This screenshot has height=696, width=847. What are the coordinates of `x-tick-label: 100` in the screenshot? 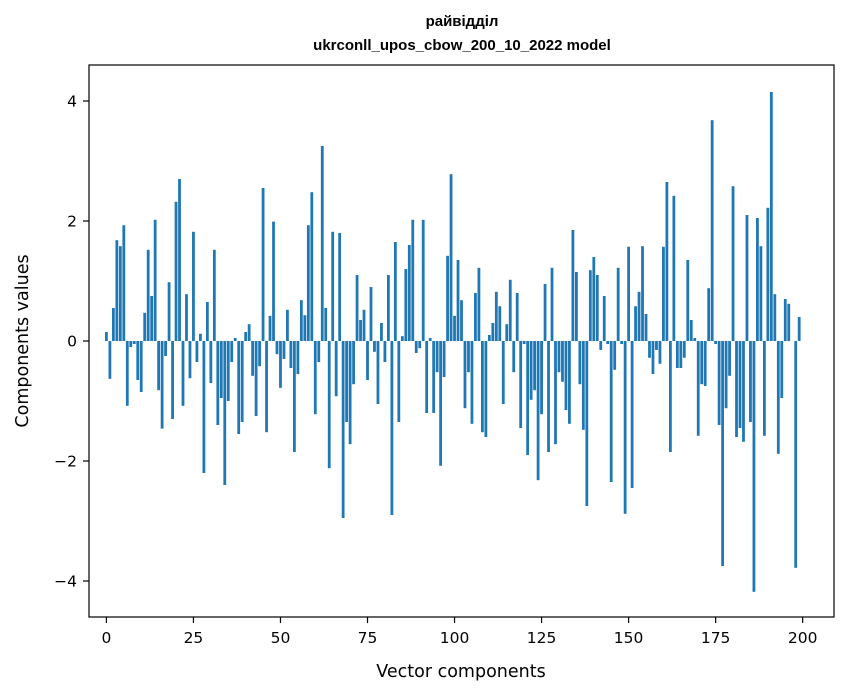 It's located at (455, 638).